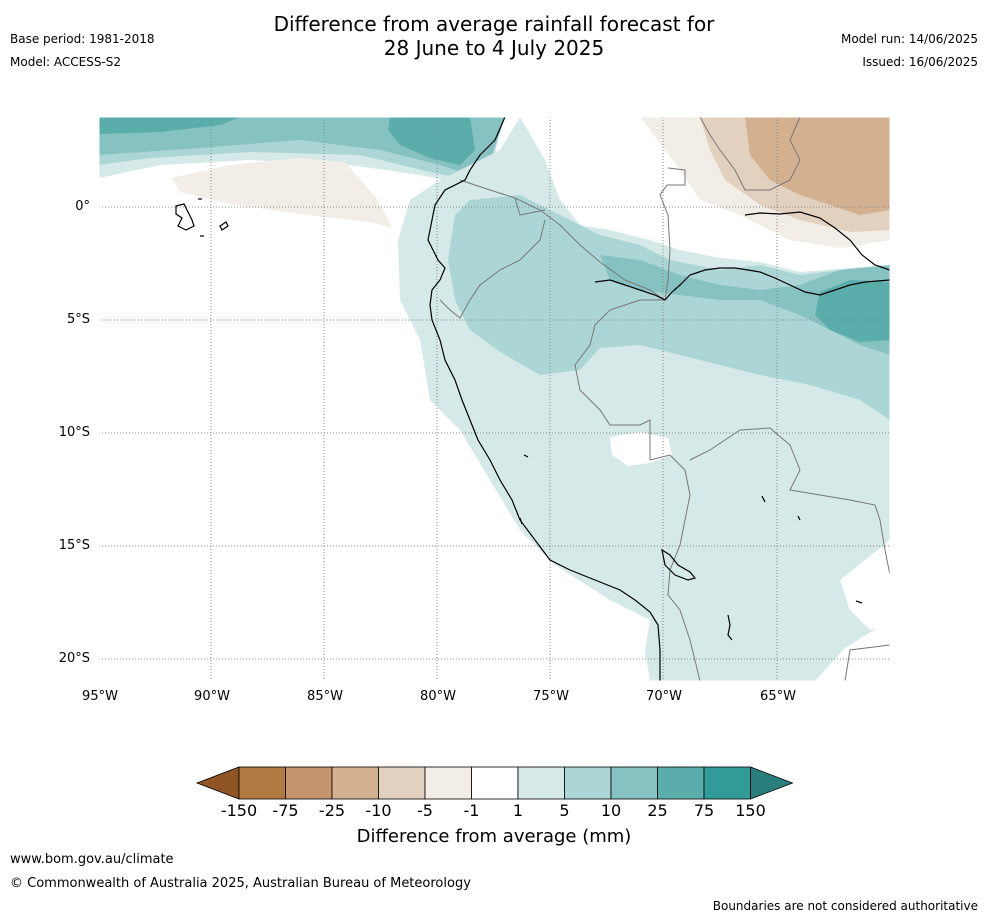 Image resolution: width=988 pixels, height=919 pixels. I want to click on lon-label-70w: 70°W, so click(664, 696).